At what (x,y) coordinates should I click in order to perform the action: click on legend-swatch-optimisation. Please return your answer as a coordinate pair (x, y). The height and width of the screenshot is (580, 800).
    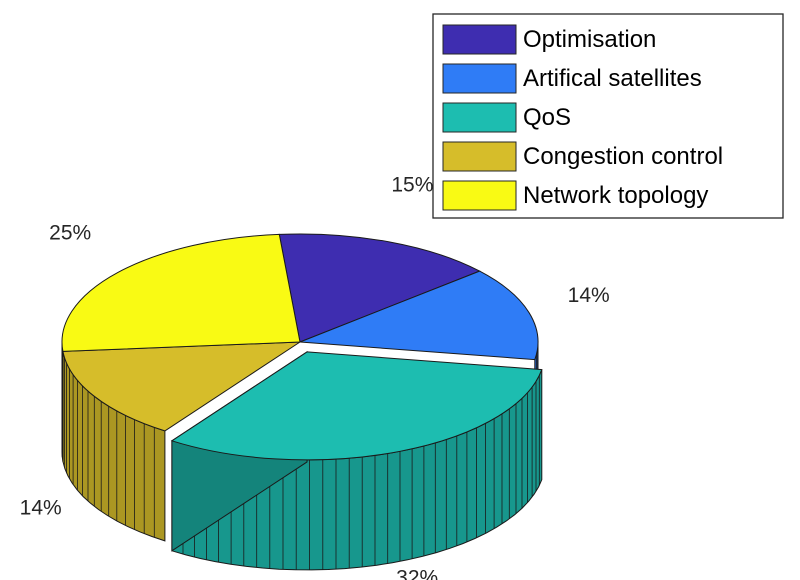
    Looking at the image, I should click on (479, 39).